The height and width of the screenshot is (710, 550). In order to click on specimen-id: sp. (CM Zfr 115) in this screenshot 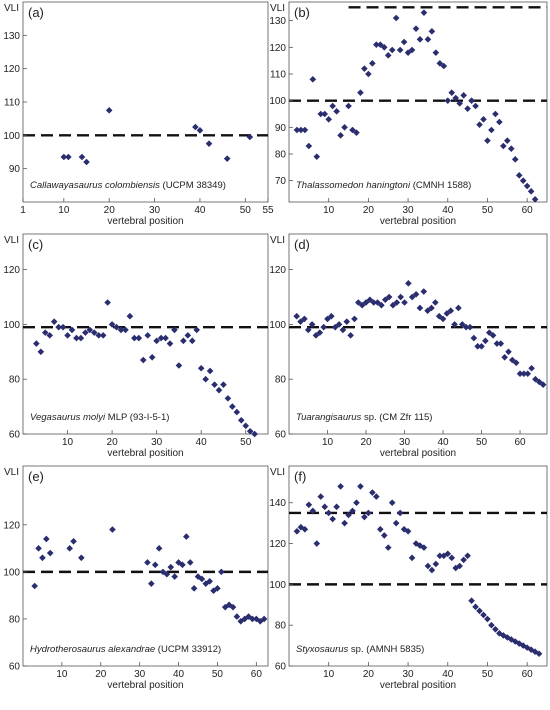, I will do `click(396, 417)`.